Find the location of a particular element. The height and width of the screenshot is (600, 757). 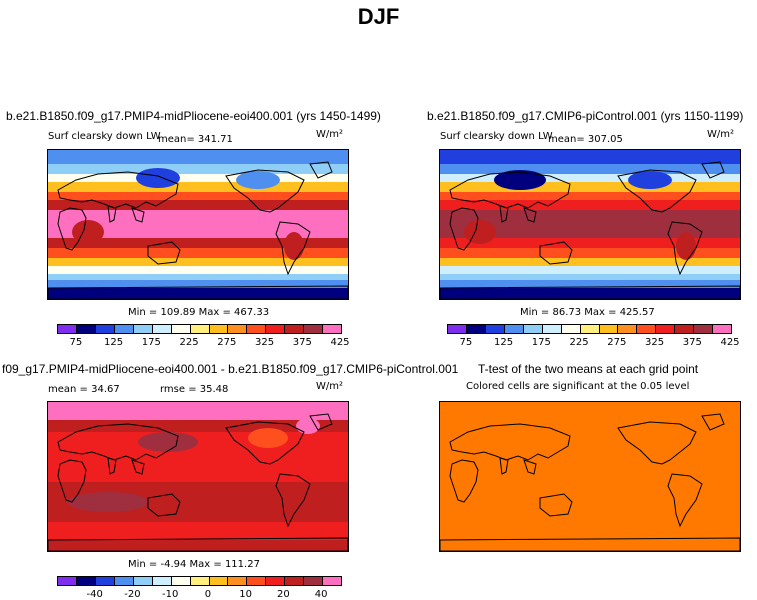

colorbar-tick-label: 75 is located at coordinates (76, 342).